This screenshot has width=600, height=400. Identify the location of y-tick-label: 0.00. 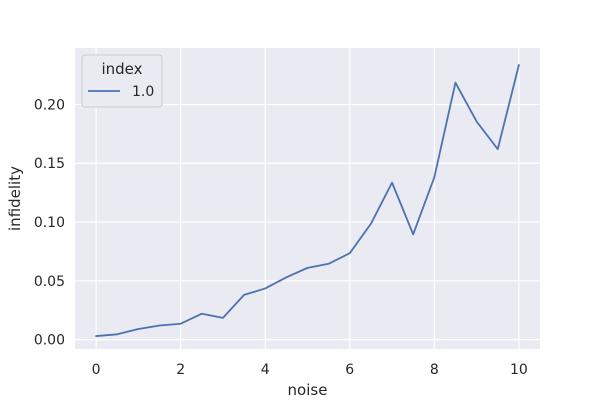
(49, 341).